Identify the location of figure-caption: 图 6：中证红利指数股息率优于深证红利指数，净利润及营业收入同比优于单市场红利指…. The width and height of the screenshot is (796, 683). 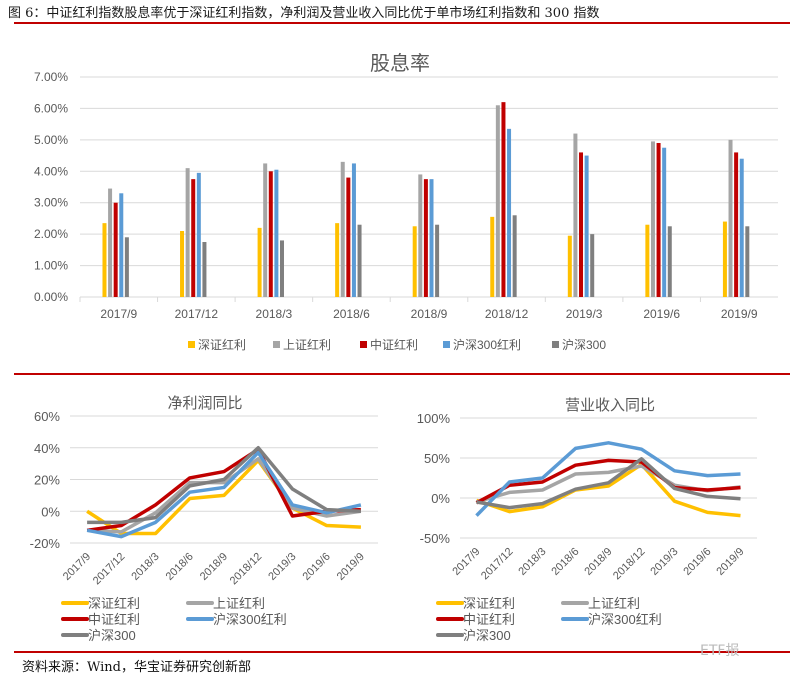
(304, 13).